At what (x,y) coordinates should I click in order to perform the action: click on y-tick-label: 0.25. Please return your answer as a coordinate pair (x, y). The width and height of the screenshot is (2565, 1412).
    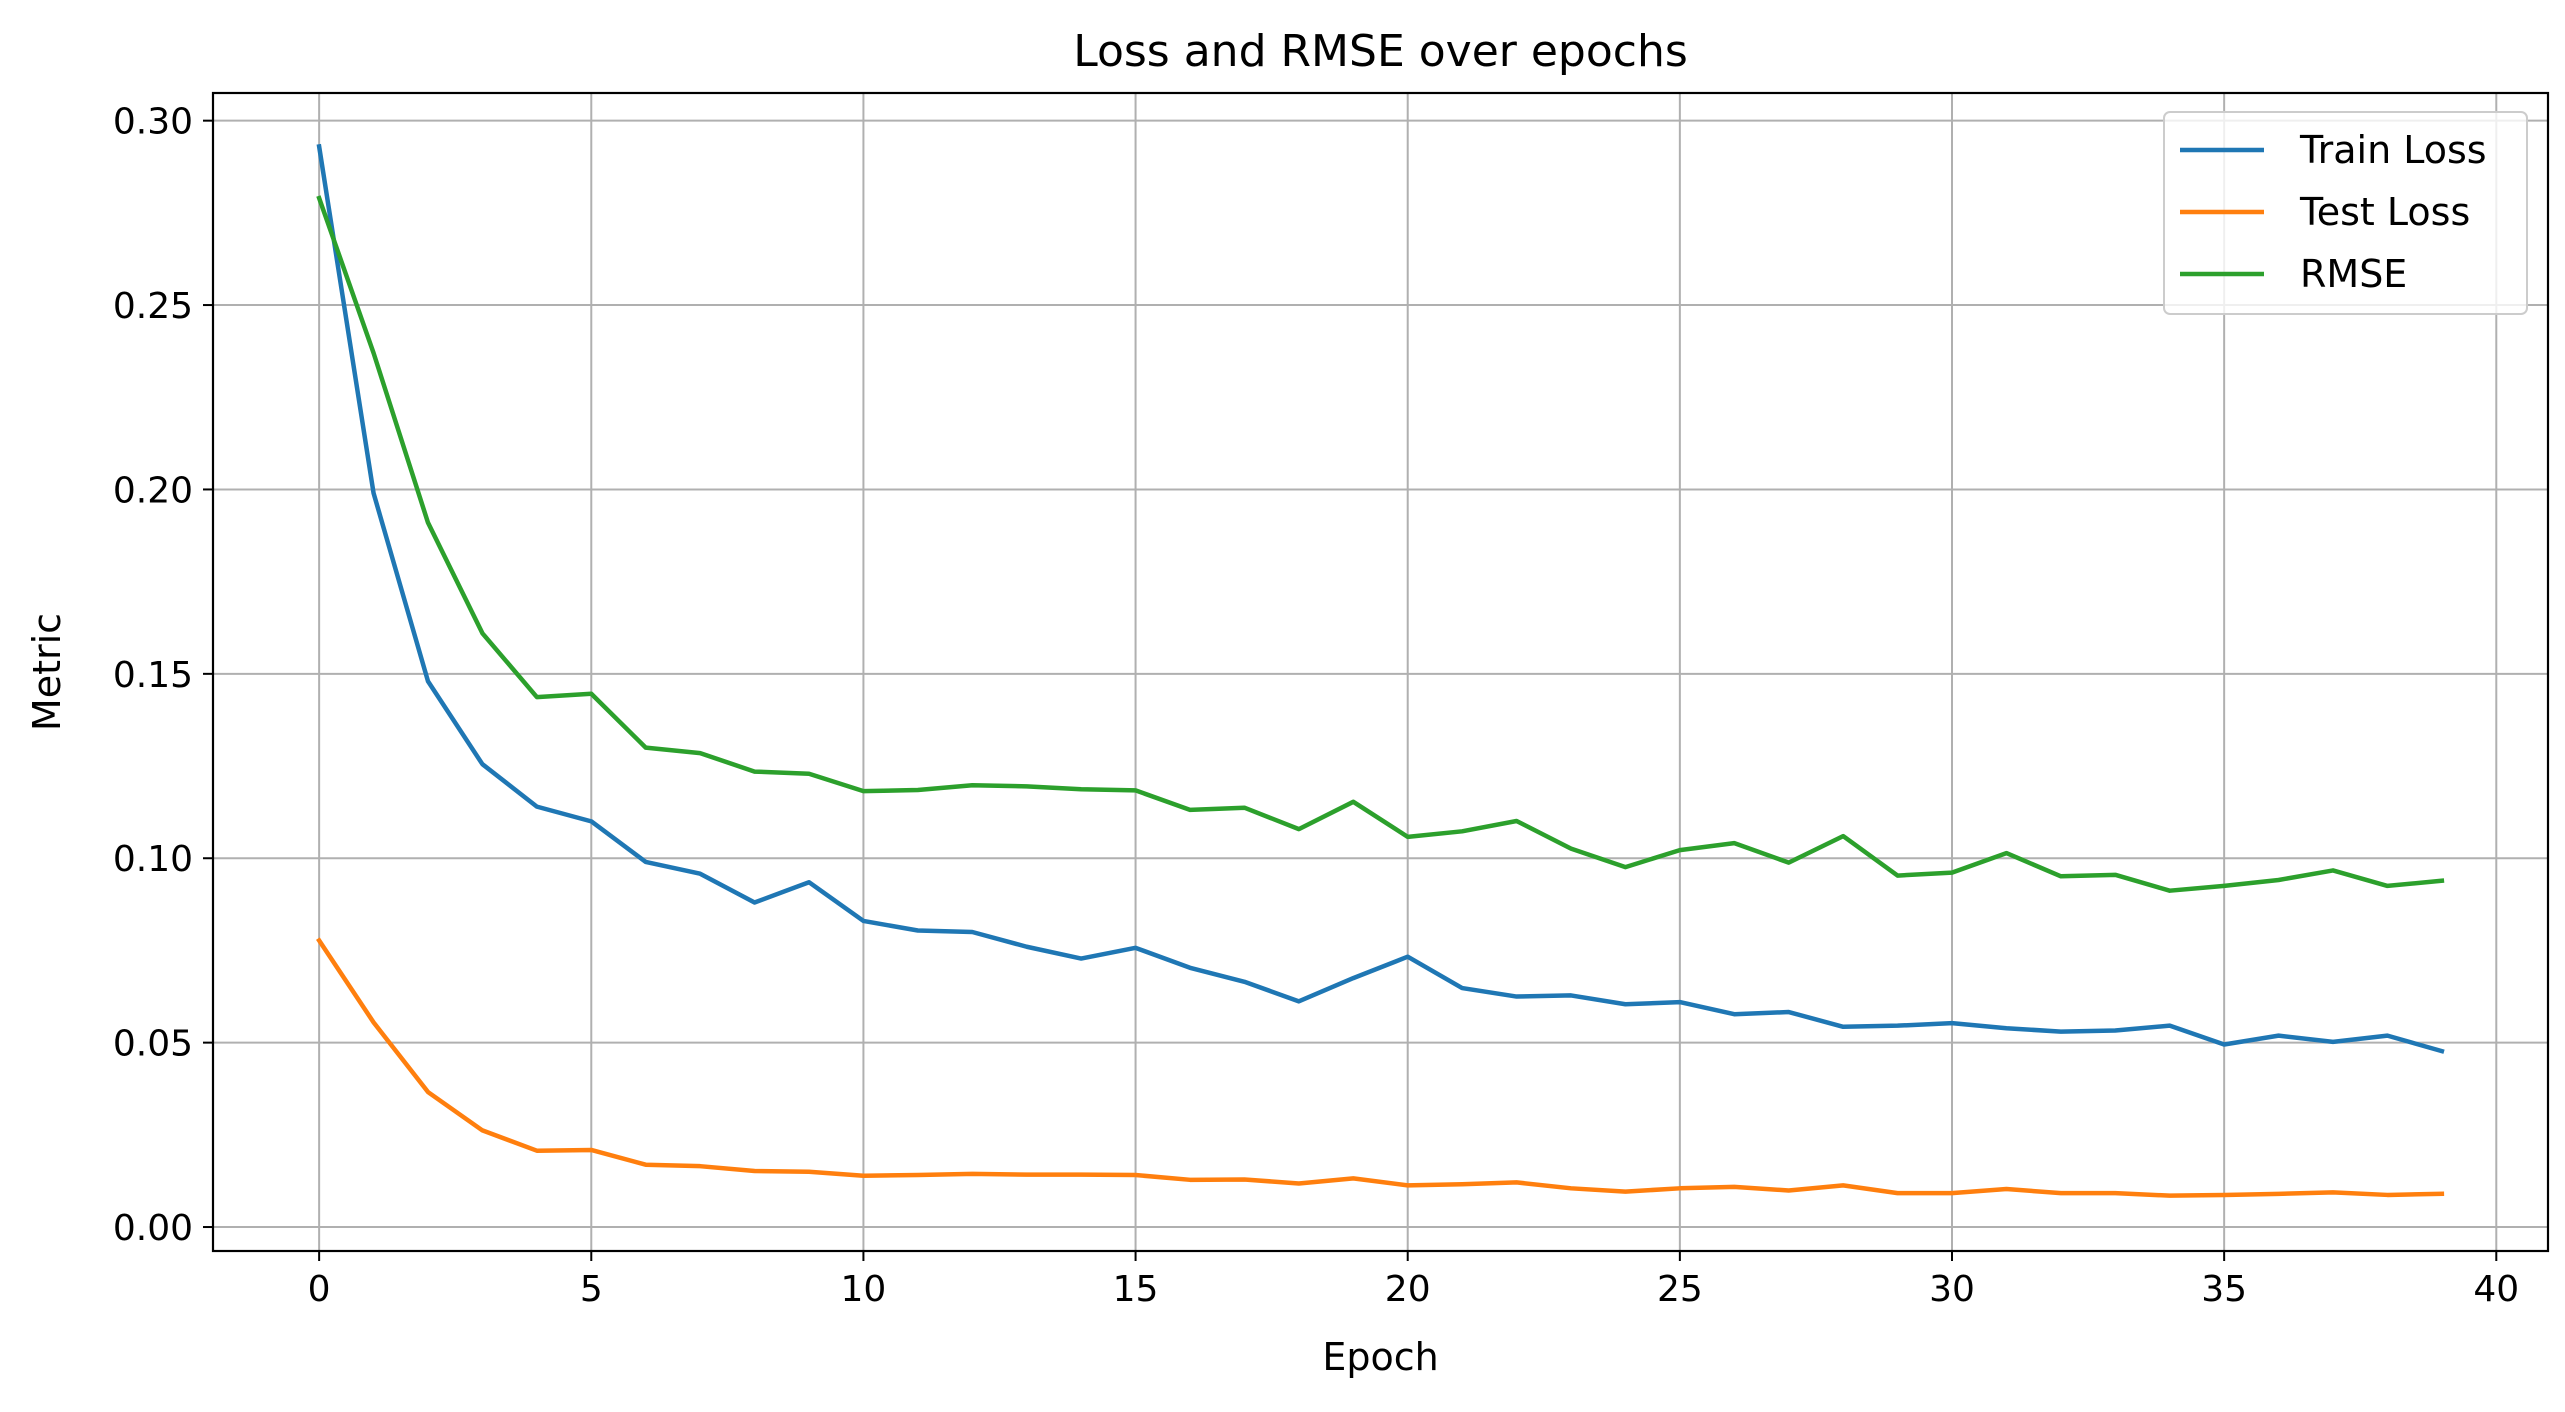
    Looking at the image, I should click on (153, 306).